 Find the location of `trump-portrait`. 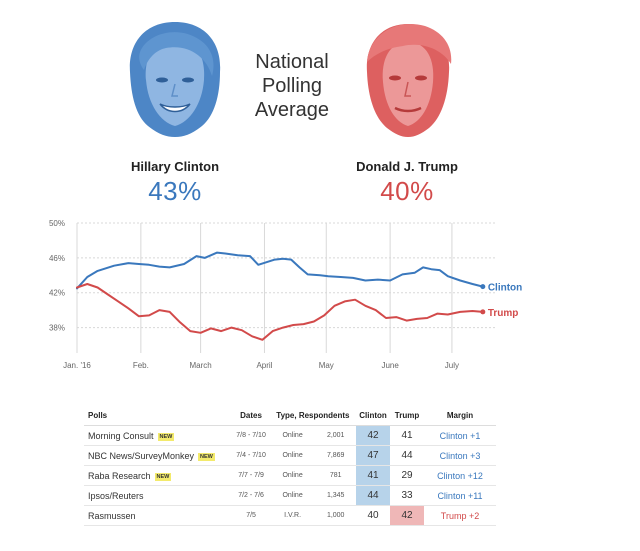

trump-portrait is located at coordinates (408, 79).